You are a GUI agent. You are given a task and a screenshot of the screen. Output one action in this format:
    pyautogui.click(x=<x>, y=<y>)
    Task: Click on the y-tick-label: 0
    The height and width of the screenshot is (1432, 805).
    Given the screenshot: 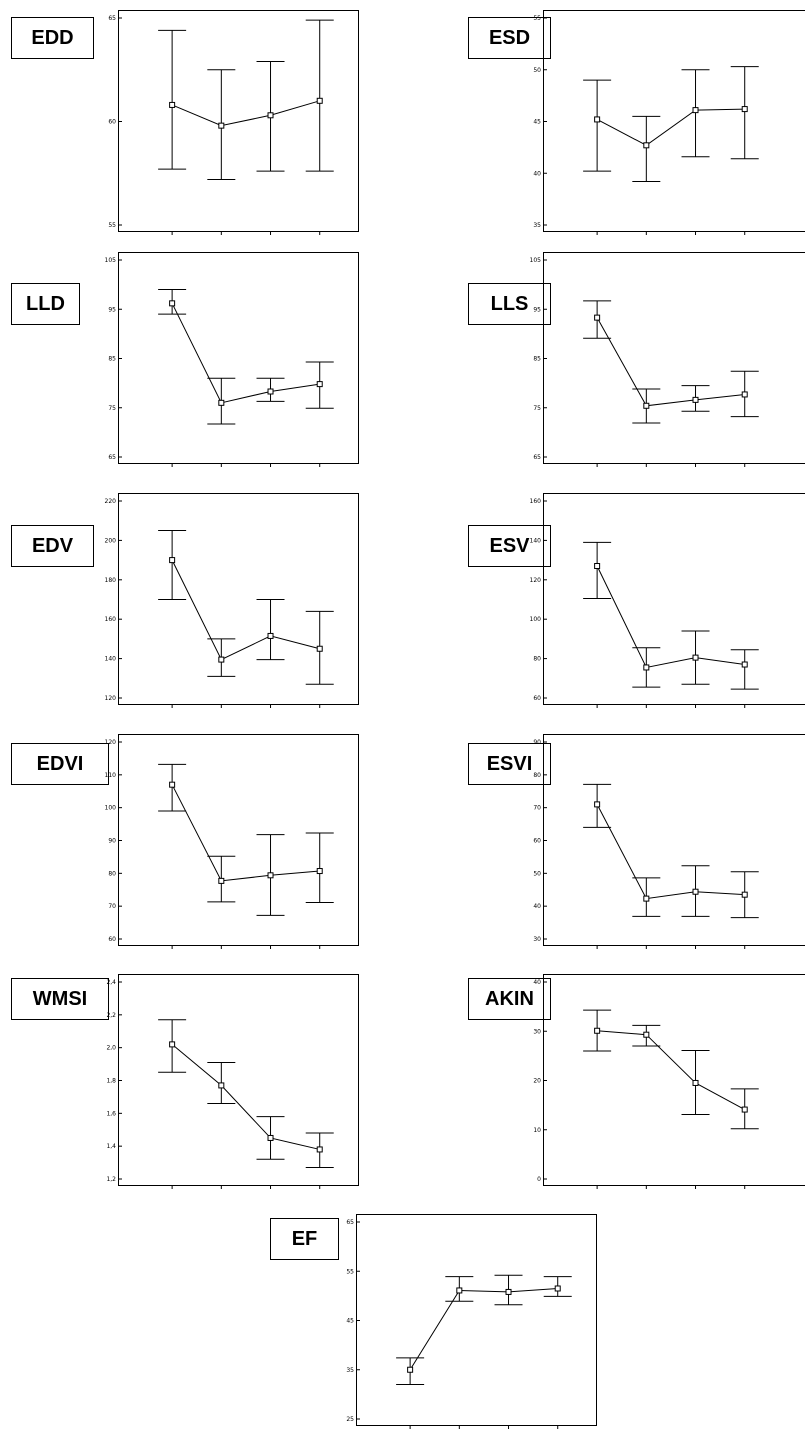 What is the action you would take?
    pyautogui.click(x=539, y=1179)
    